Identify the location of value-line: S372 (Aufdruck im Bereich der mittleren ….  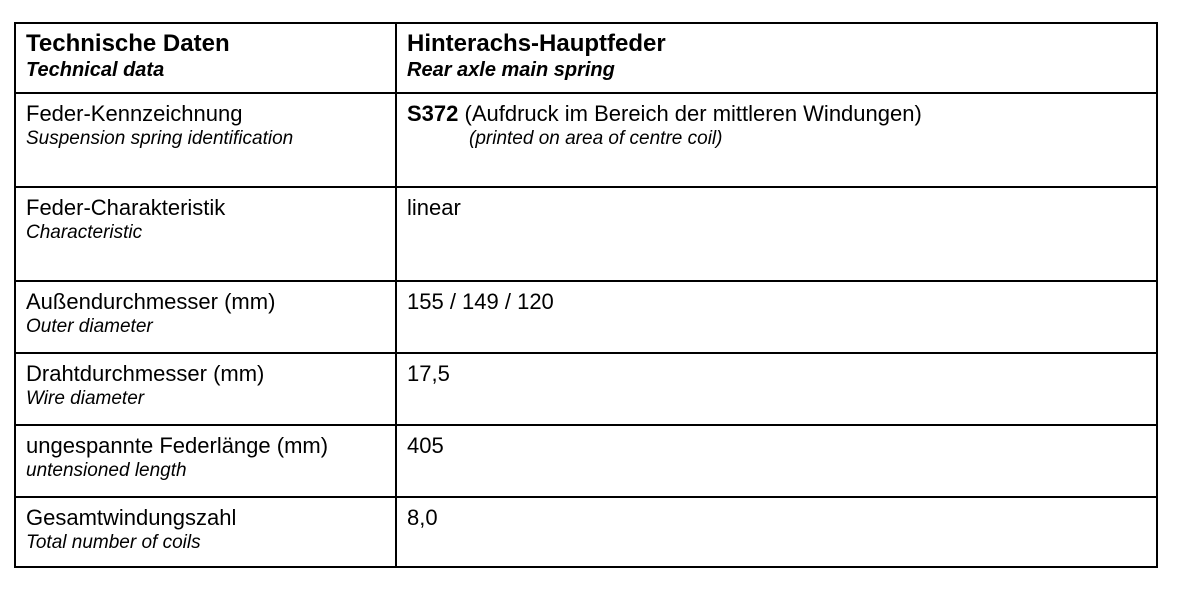
(777, 113).